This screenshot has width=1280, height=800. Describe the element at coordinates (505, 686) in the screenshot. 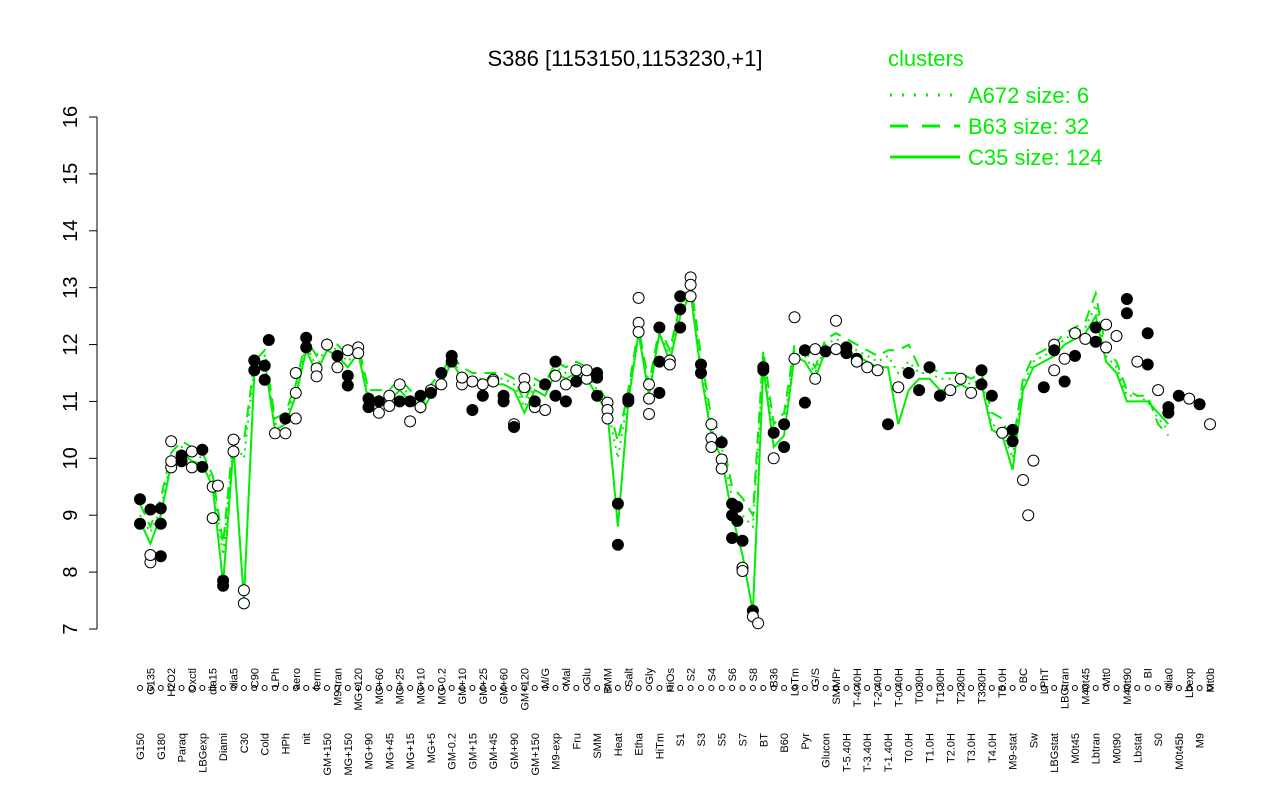

I see `x-tick-label: GM+60` at that location.